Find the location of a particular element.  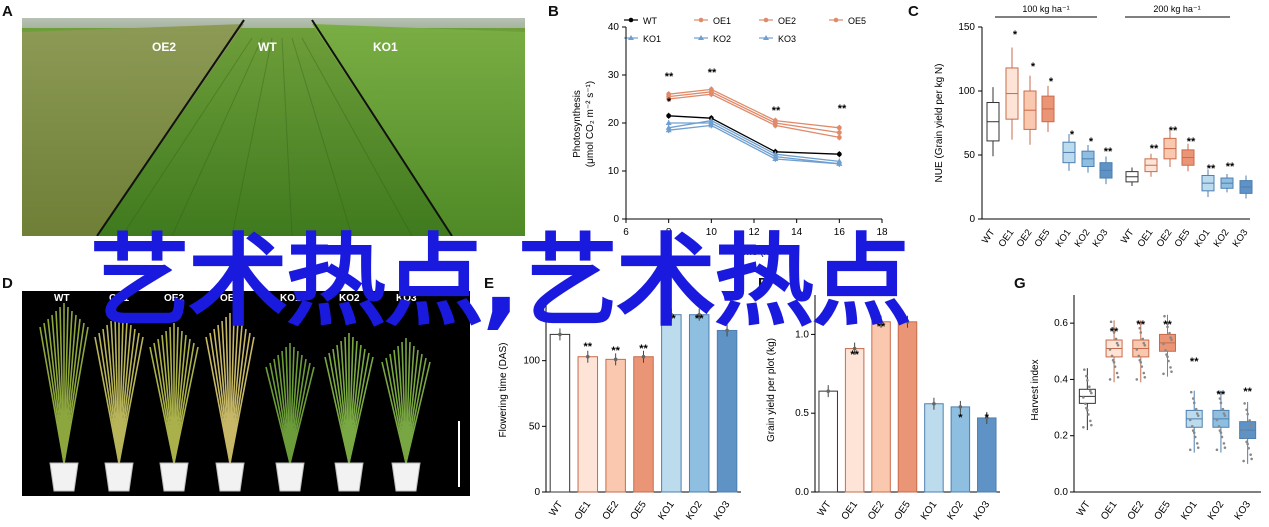

plant-label-ko3: KO3 is located at coordinates (406, 298).